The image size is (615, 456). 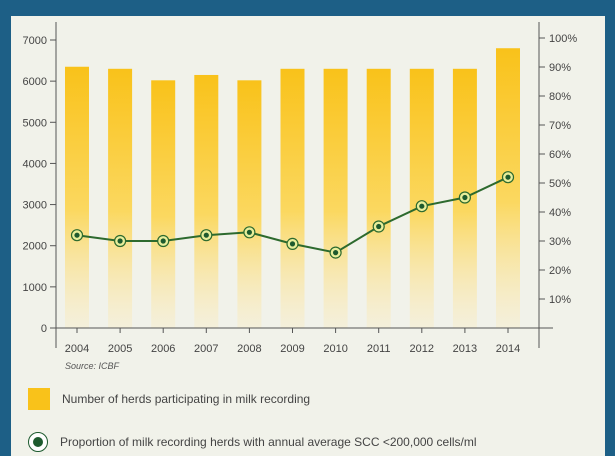 I want to click on x-tick-label-2011: 2011, so click(x=379, y=349).